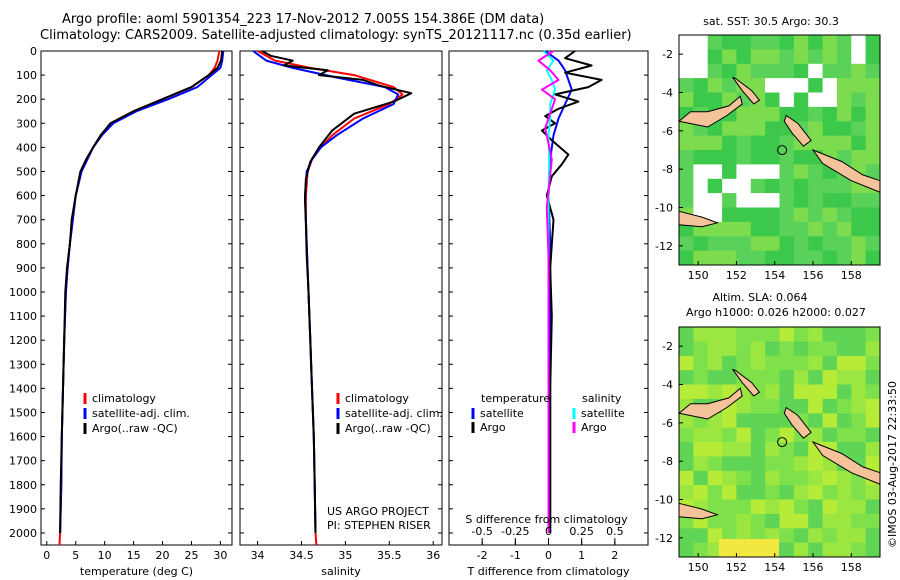 Image resolution: width=900 pixels, height=580 pixels. I want to click on map-sla-subtitle: Argo h1000: 0.026 h2000: 0.027, so click(776, 312).